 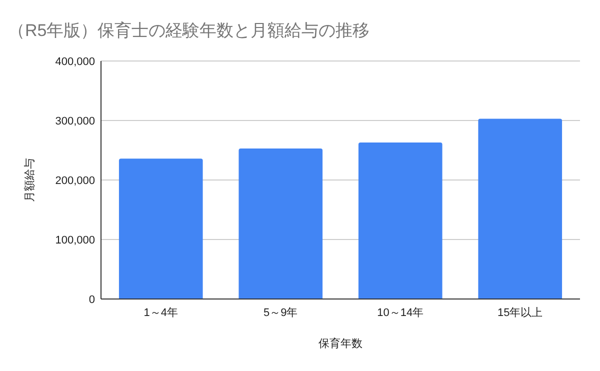 I want to click on y-tick-label: 100,000, so click(x=75, y=240).